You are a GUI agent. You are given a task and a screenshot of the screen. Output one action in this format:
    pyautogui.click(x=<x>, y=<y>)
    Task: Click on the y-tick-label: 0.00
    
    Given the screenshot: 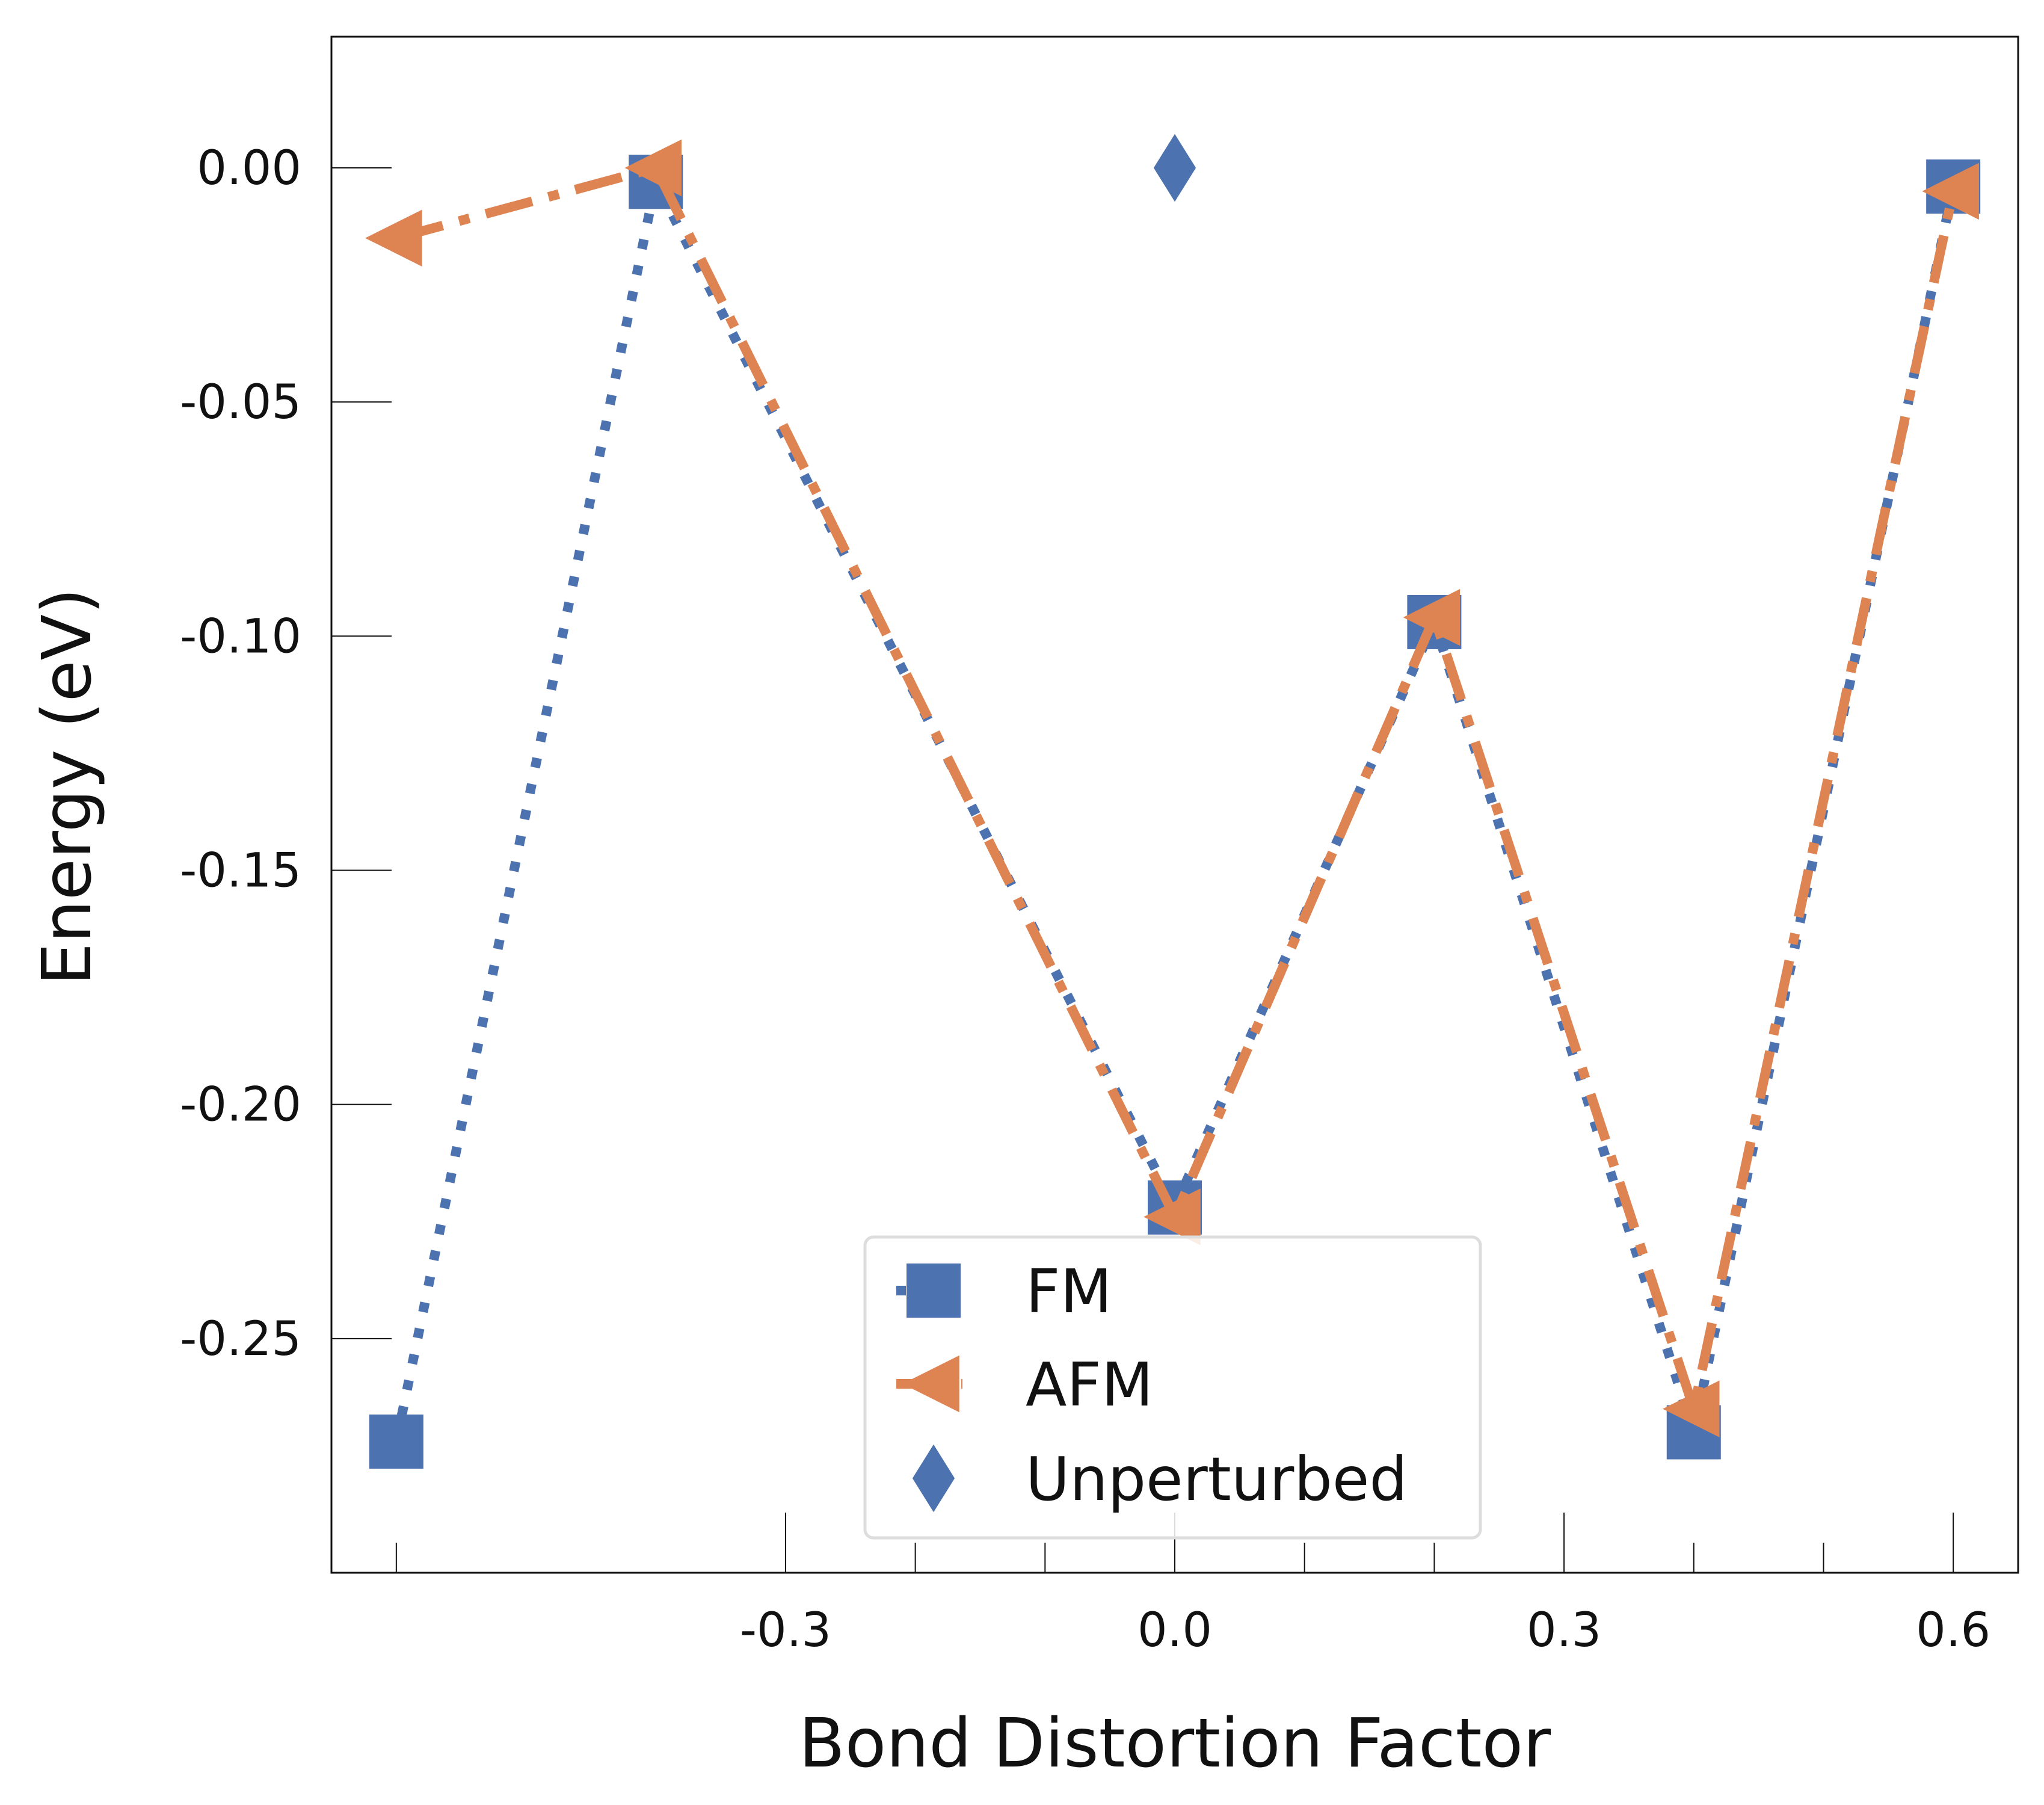 What is the action you would take?
    pyautogui.click(x=249, y=168)
    